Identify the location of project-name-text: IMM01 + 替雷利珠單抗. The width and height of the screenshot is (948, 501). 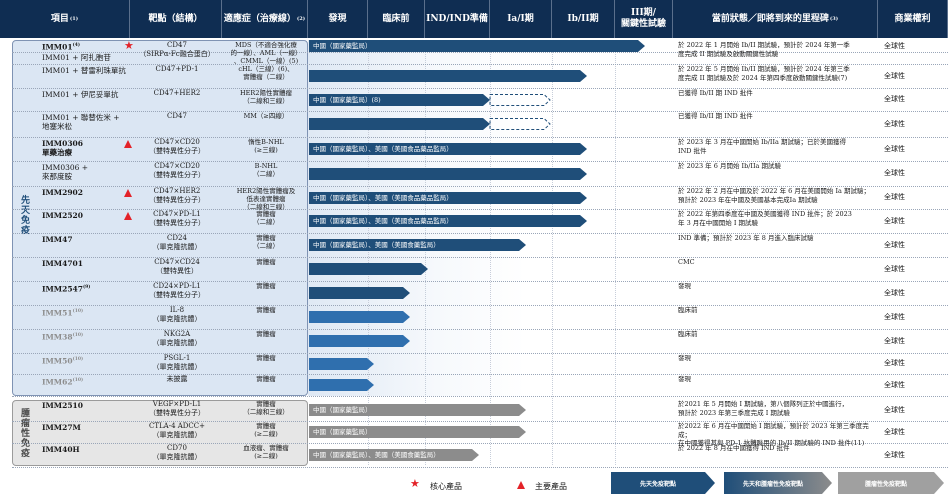
(84, 70).